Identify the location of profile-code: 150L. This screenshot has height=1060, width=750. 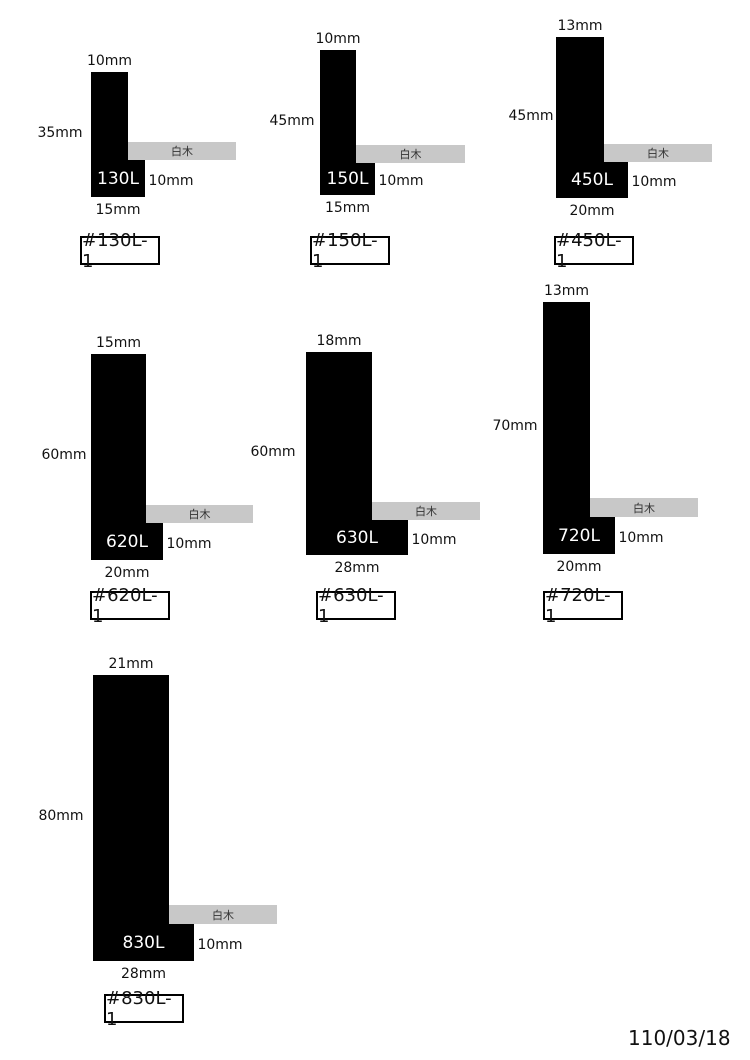
(347, 179).